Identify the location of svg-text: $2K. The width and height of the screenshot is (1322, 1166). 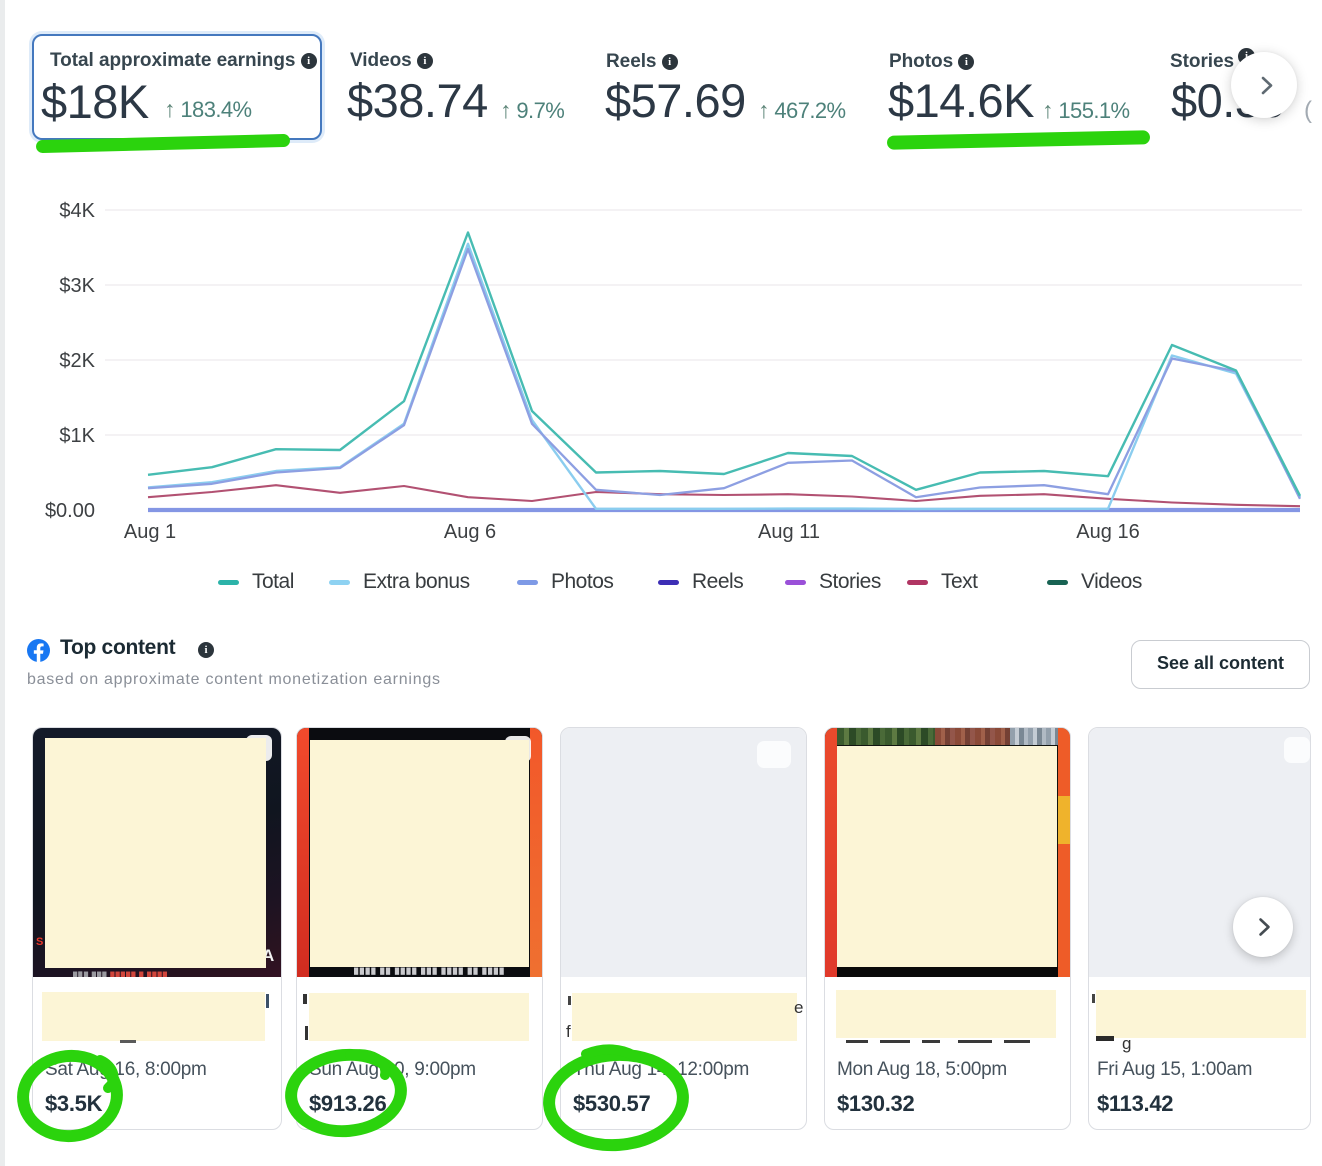
(77, 361).